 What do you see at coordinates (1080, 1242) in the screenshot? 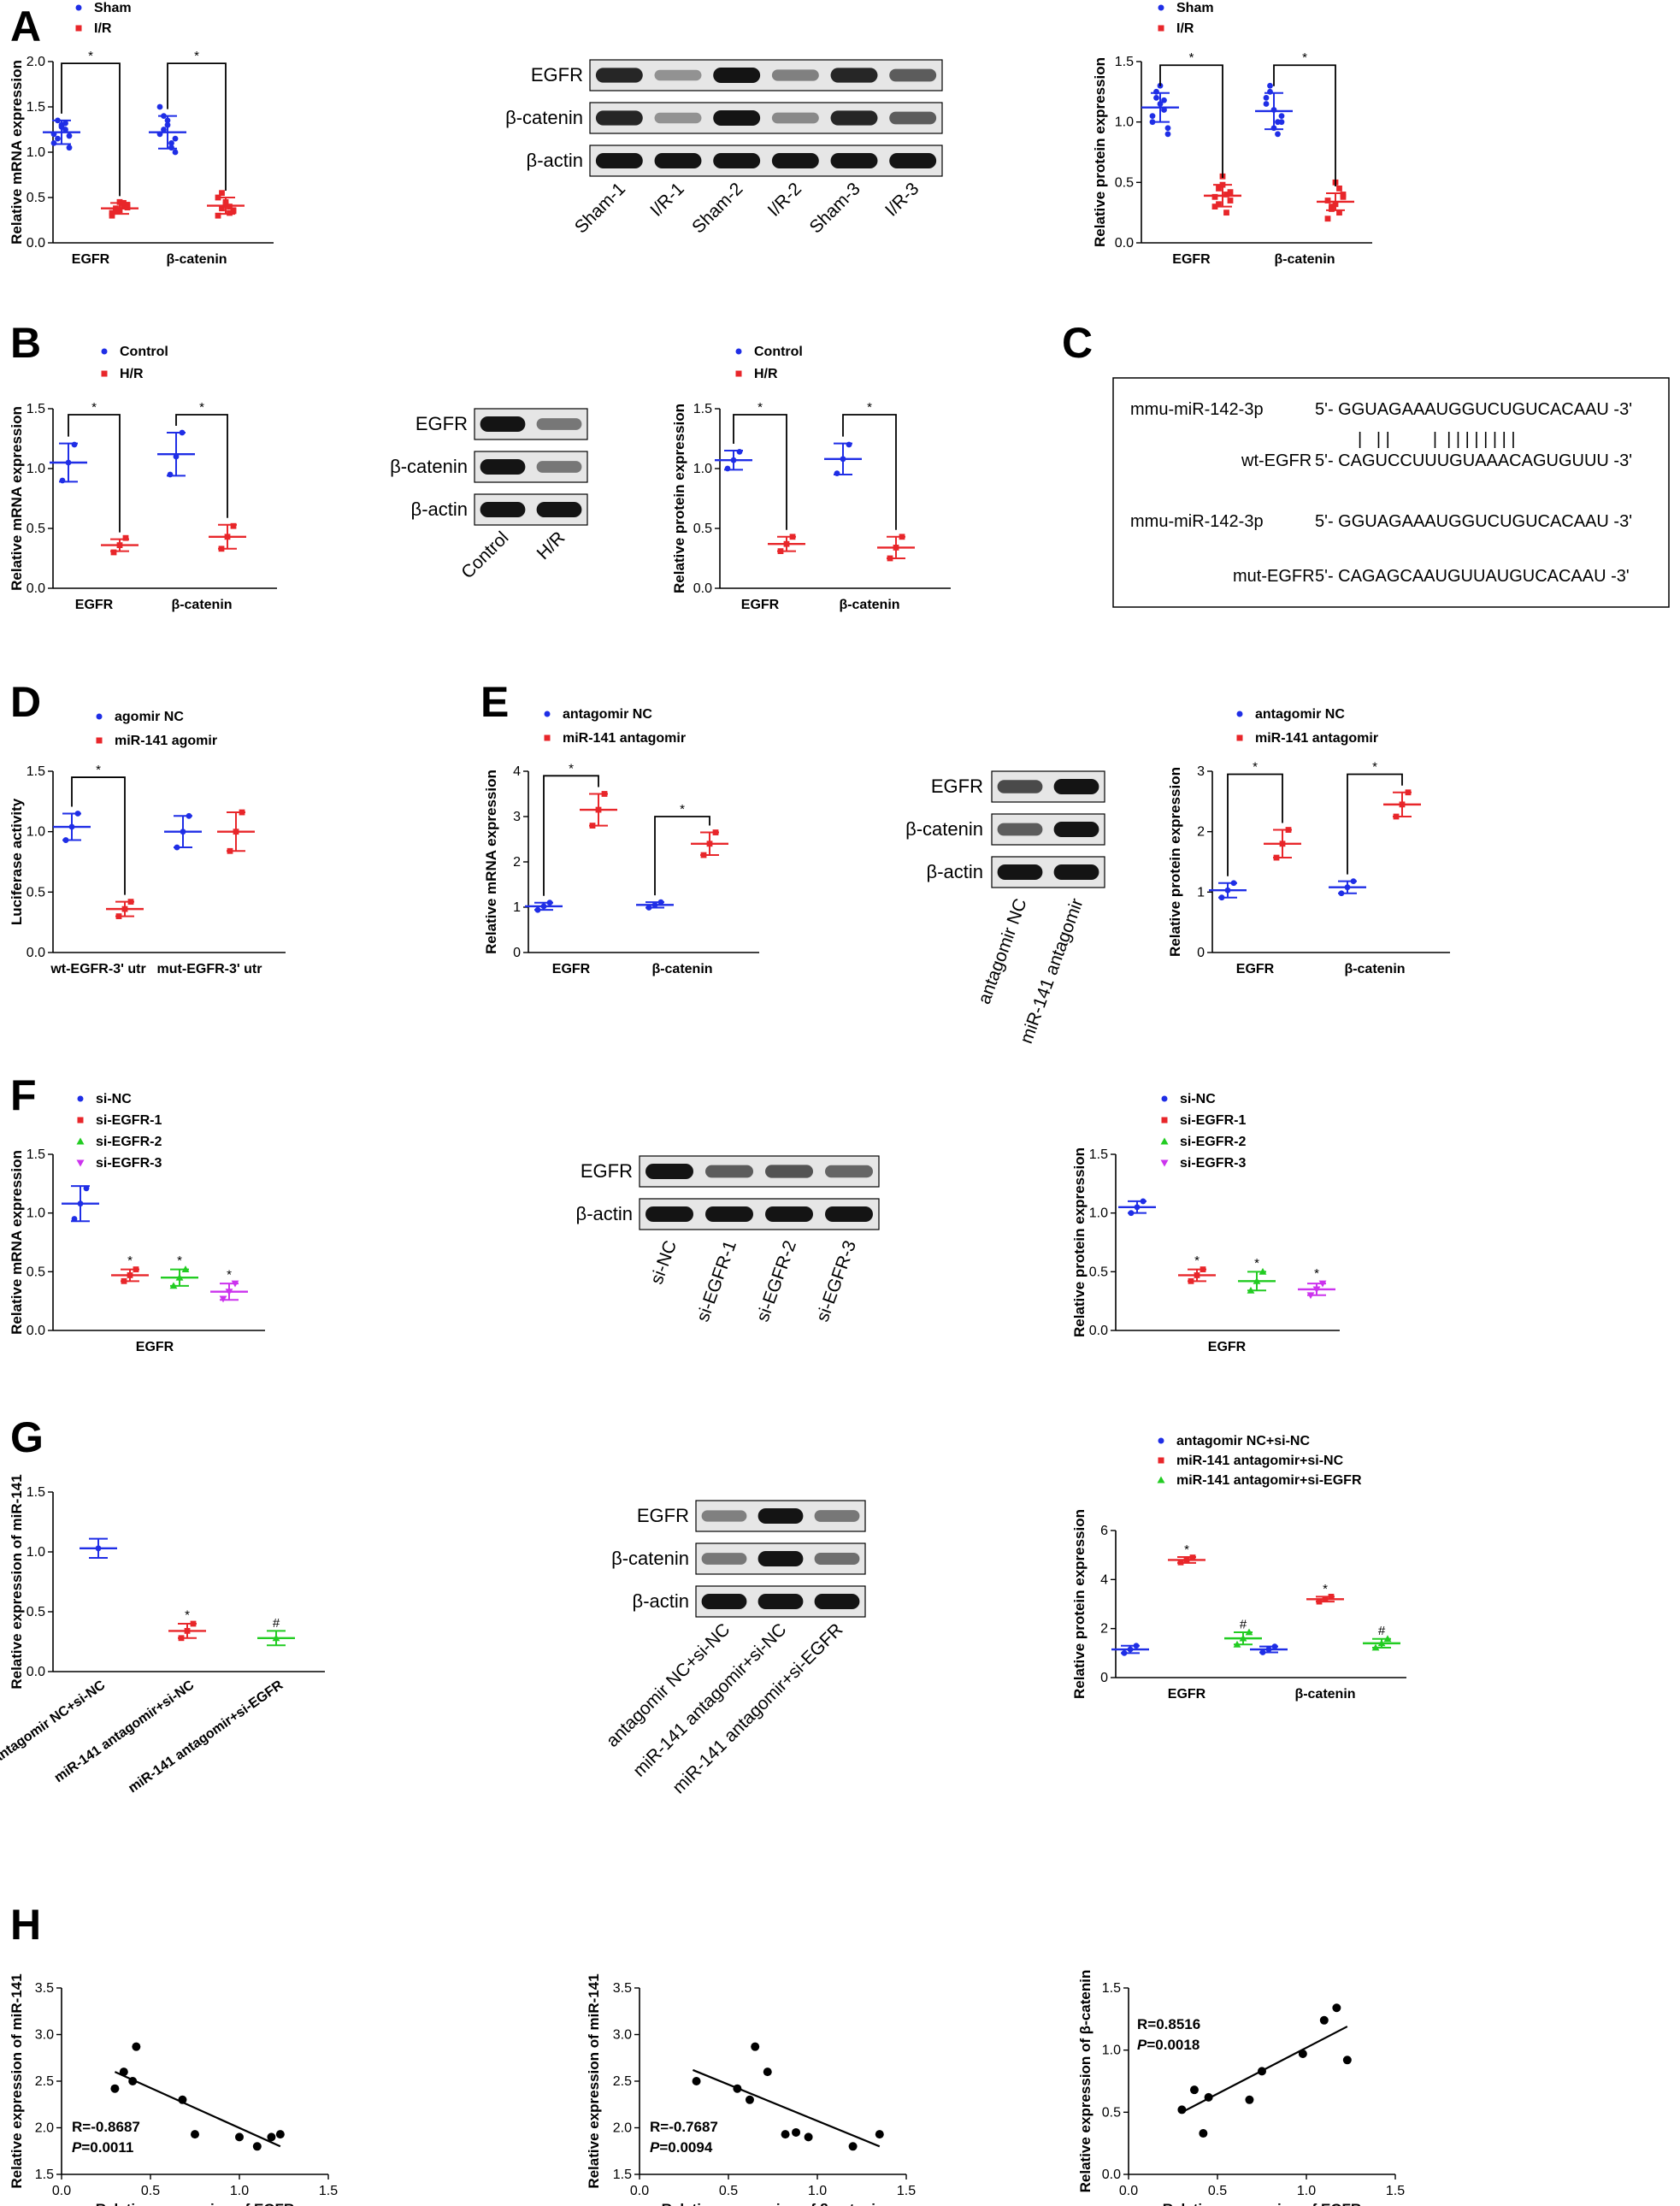
I see `chart-f2-y-axis-label: Relative protein expression` at bounding box center [1080, 1242].